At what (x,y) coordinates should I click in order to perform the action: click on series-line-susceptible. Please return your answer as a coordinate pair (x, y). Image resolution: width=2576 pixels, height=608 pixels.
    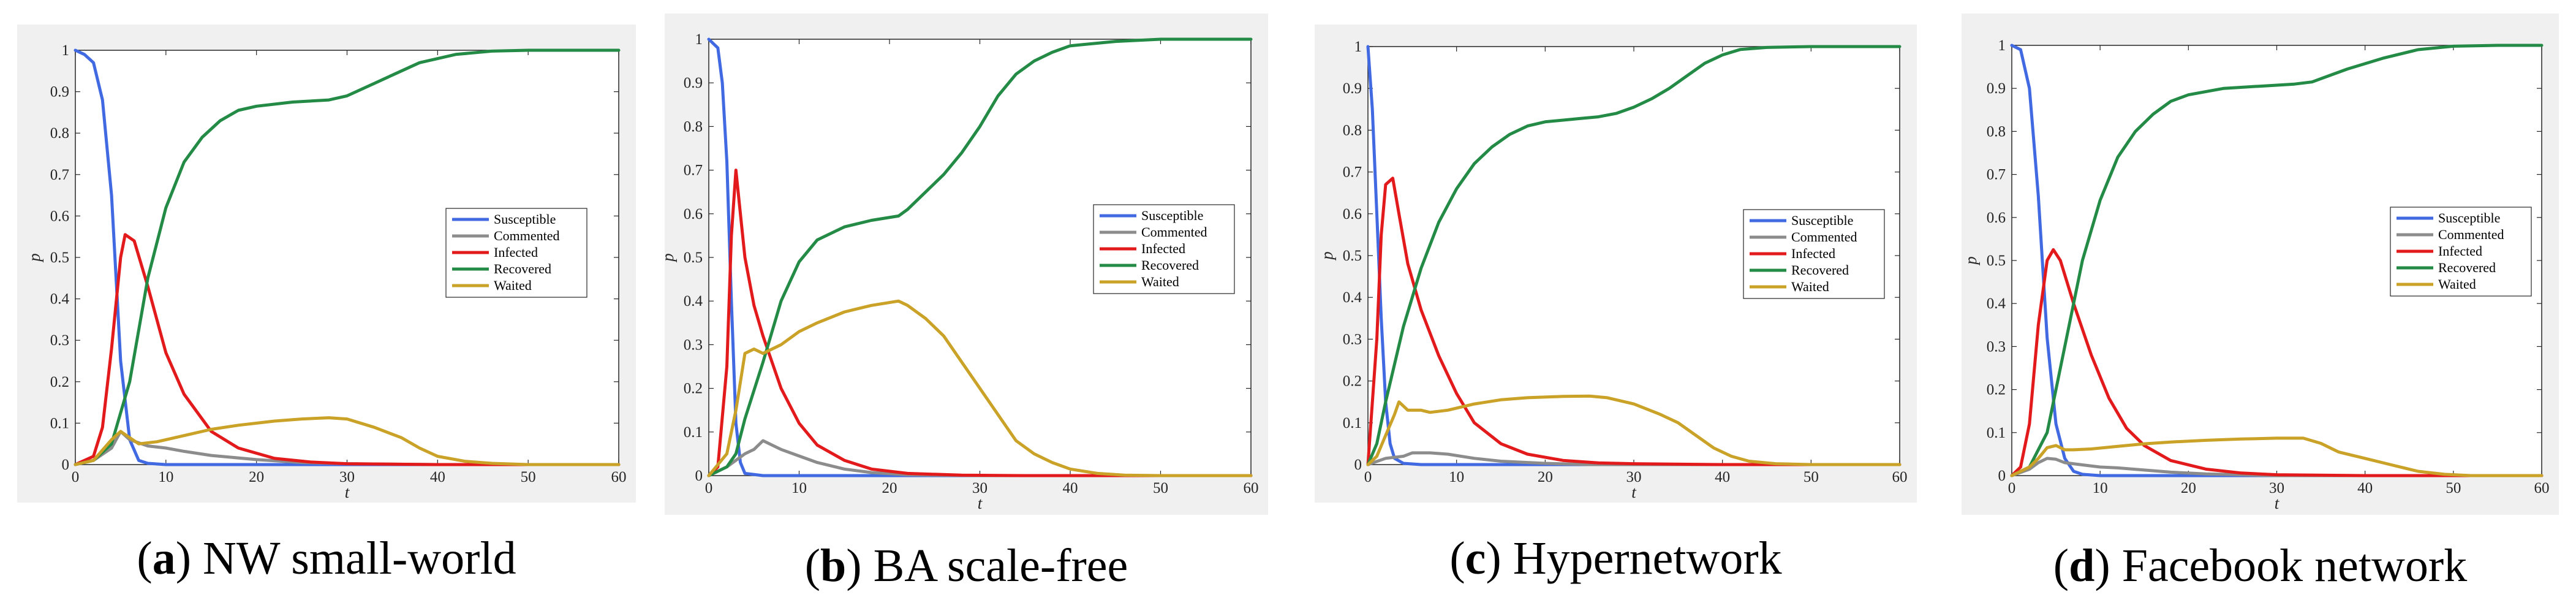
    Looking at the image, I should click on (1634, 255).